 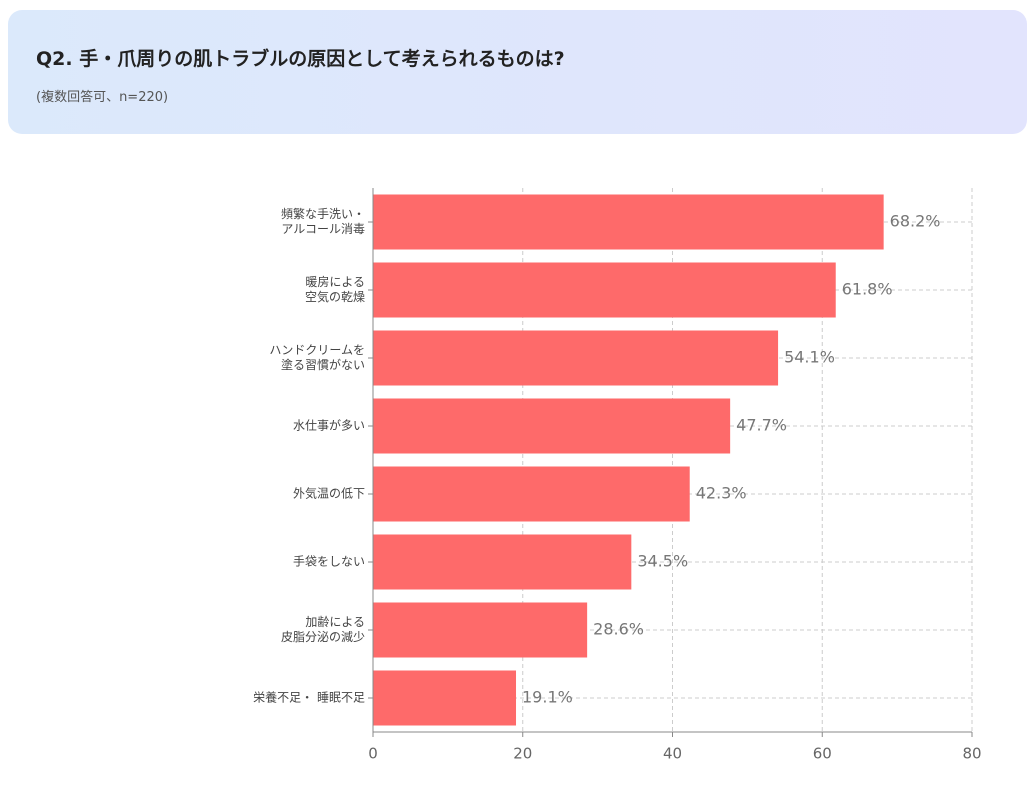 What do you see at coordinates (547, 697) in the screenshot?
I see `value-label: 19.1%` at bounding box center [547, 697].